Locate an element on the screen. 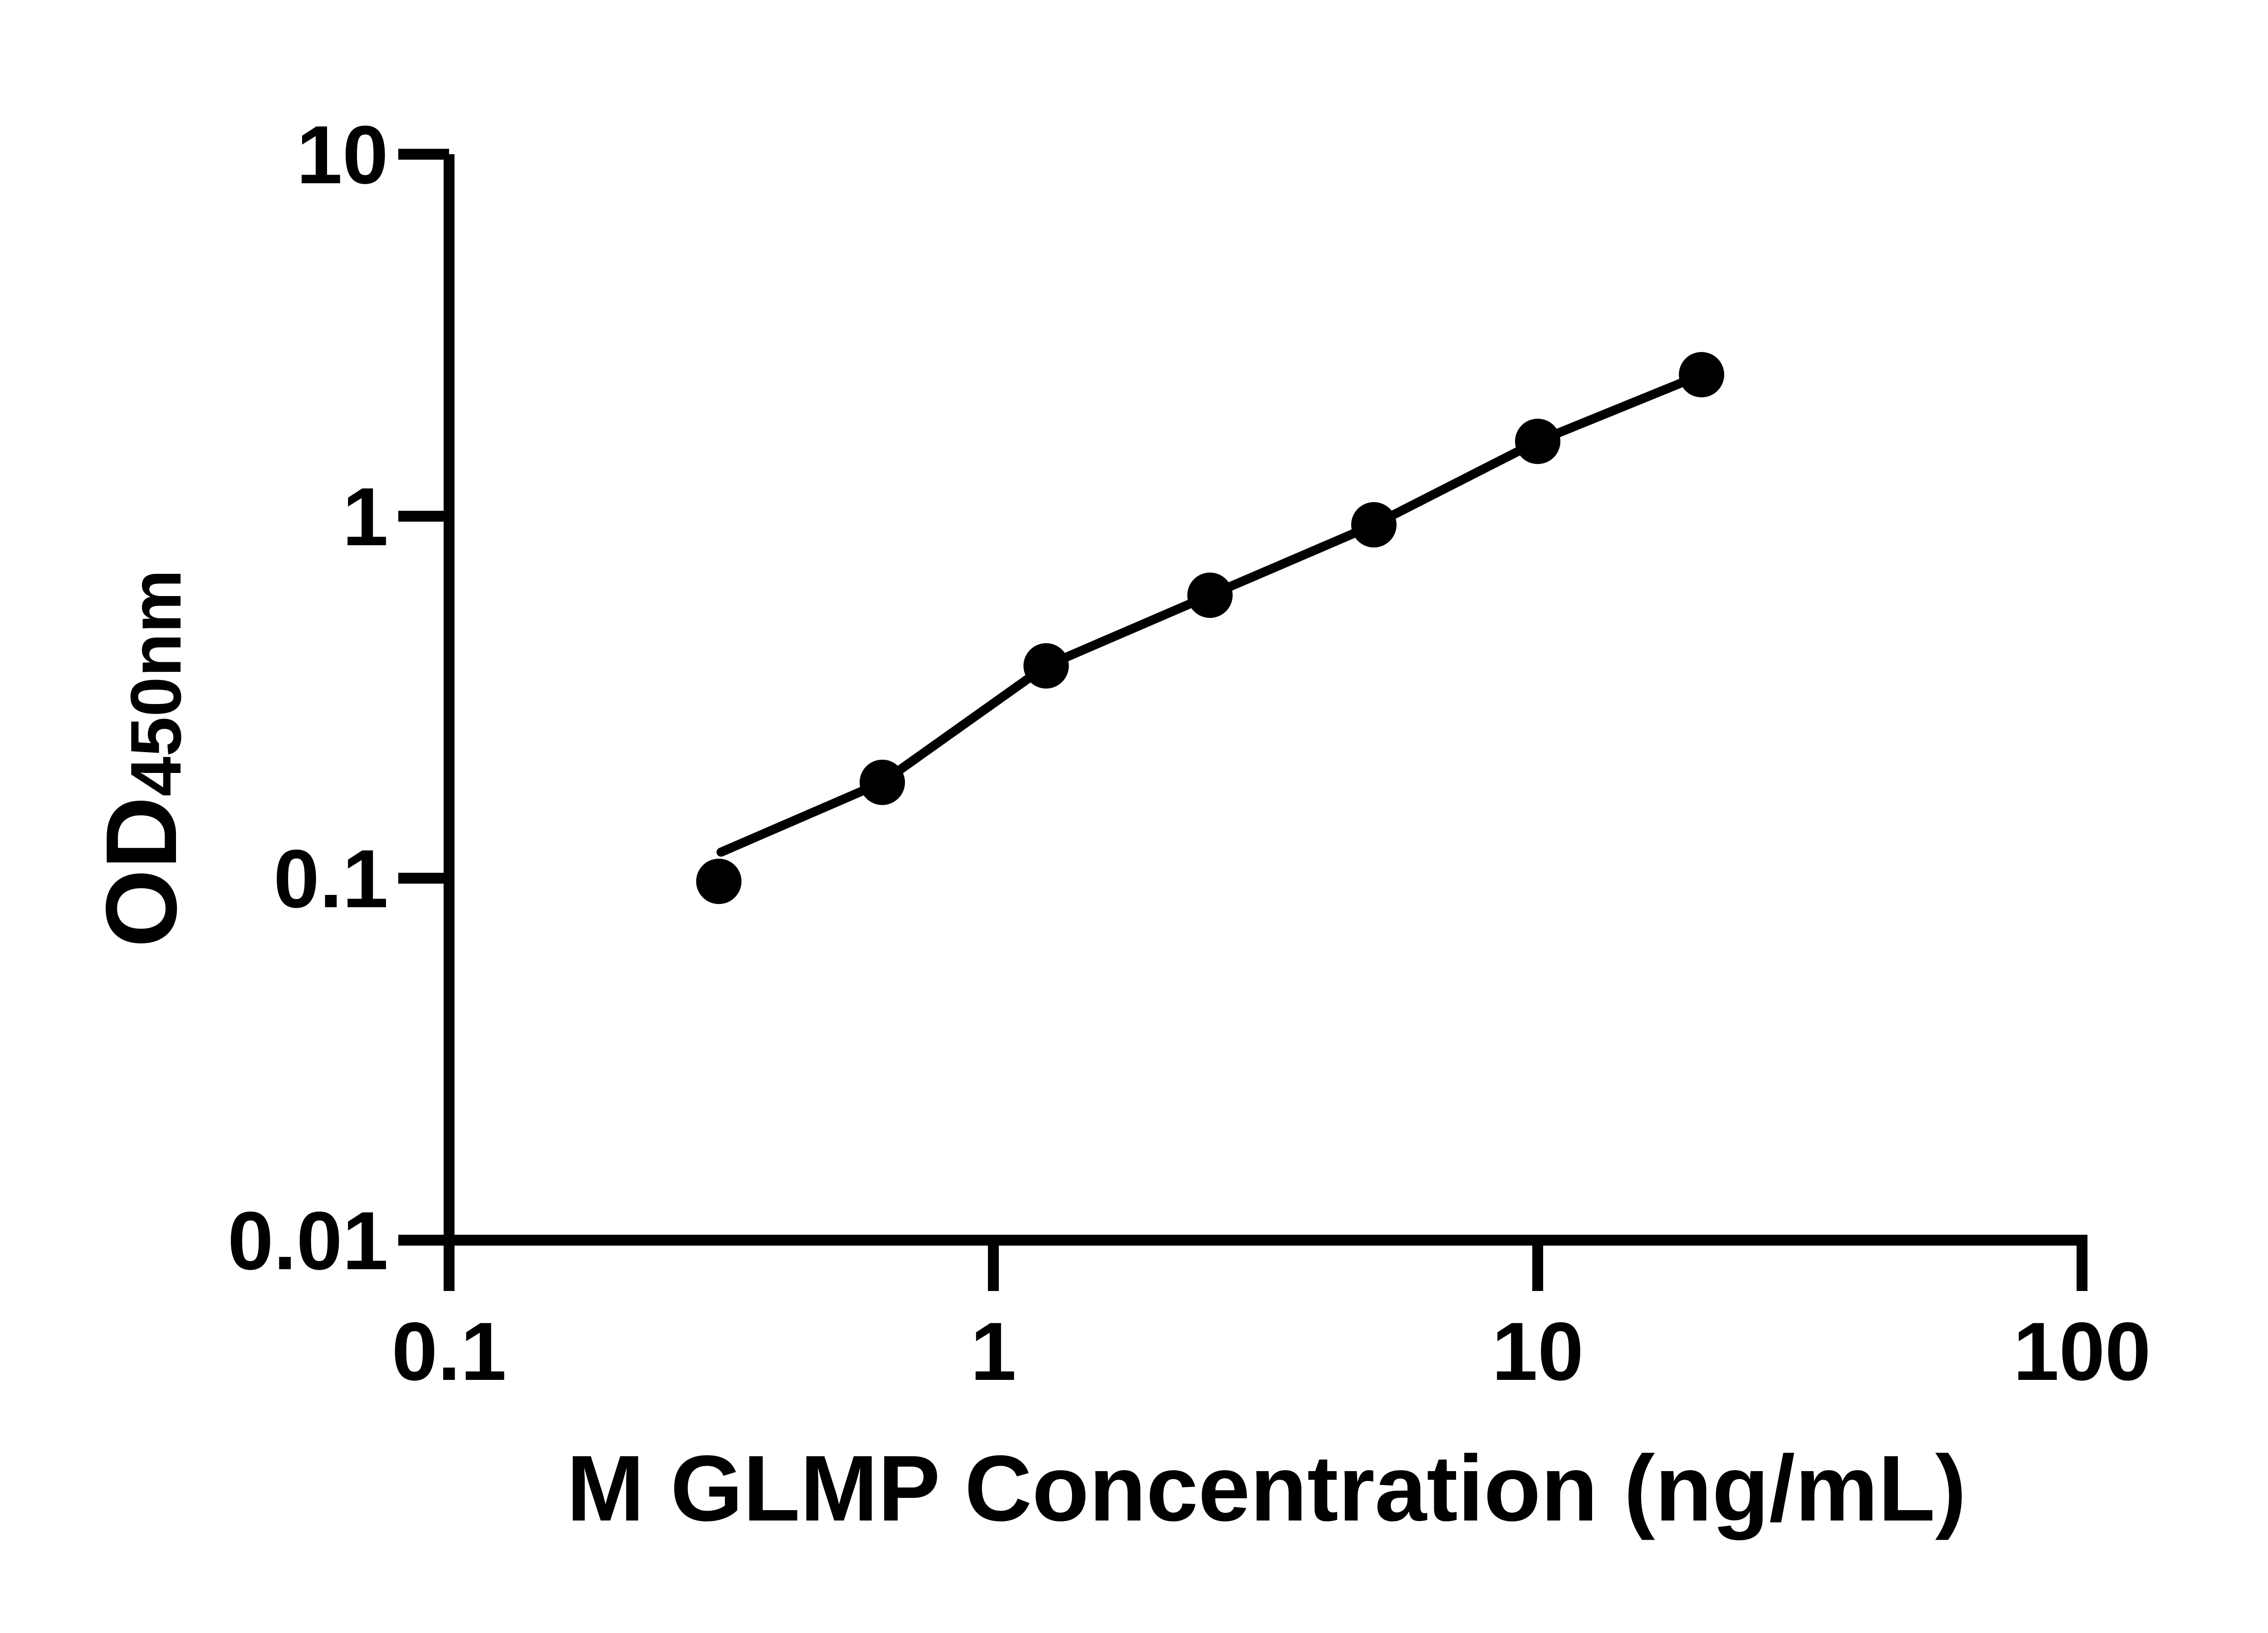 This screenshot has height=1633, width=2268. x-axis-title: M GLMP Concentration (ng/mL) is located at coordinates (1266, 1488).